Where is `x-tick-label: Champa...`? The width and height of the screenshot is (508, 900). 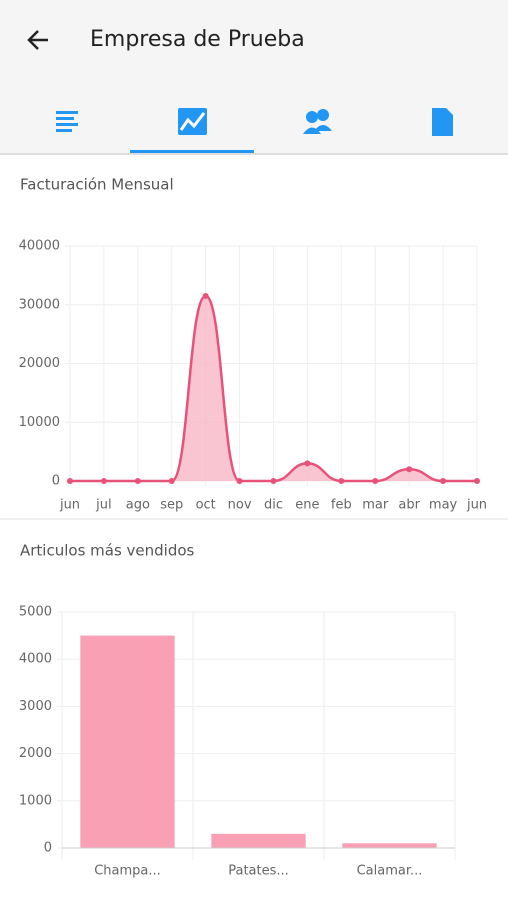
x-tick-label: Champa... is located at coordinates (127, 871).